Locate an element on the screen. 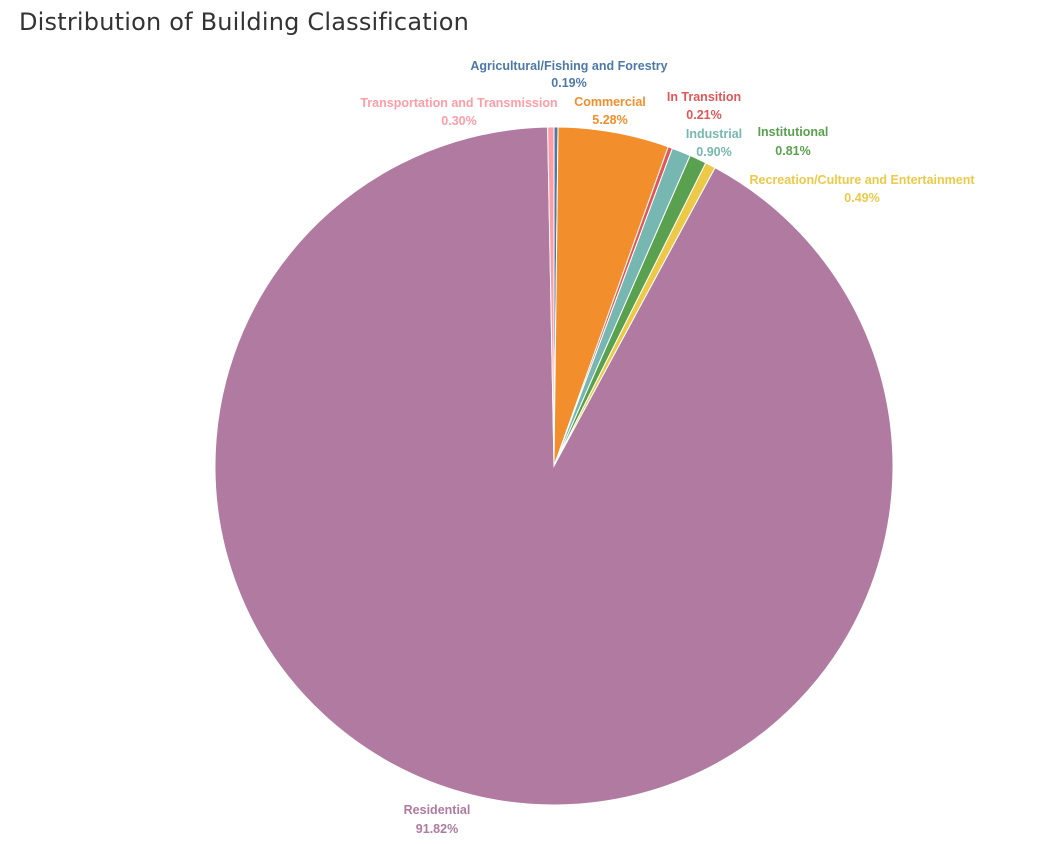 The width and height of the screenshot is (1038, 844). label-name-agricultural-fishing-and-forestry: Agricultural/Fishing and Forestry is located at coordinates (568, 66).